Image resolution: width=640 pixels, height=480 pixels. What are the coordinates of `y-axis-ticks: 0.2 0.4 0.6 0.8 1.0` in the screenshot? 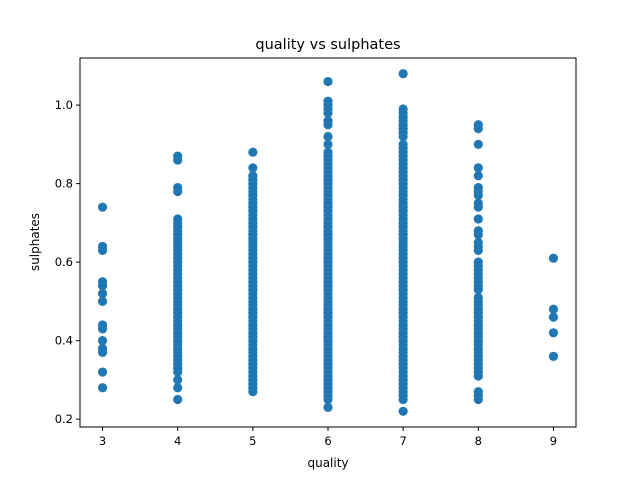 It's located at (67, 262).